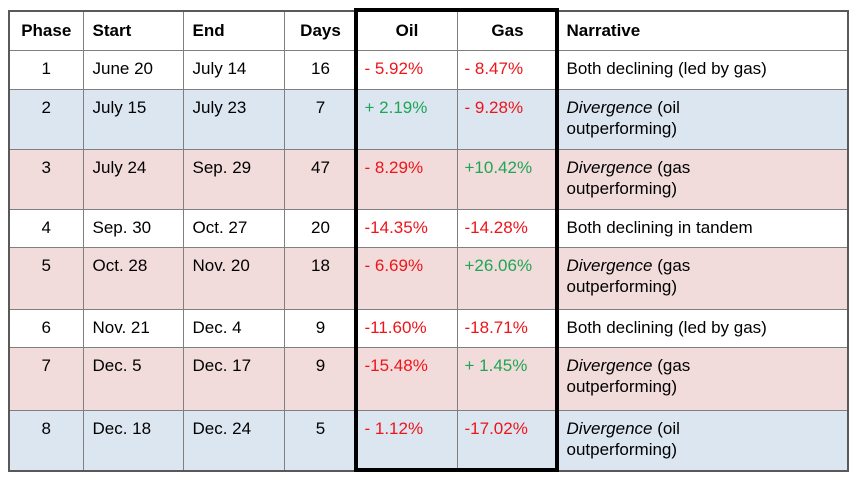 Image resolution: width=855 pixels, height=482 pixels. What do you see at coordinates (133, 119) in the screenshot?
I see `cell-start-date: July 15` at bounding box center [133, 119].